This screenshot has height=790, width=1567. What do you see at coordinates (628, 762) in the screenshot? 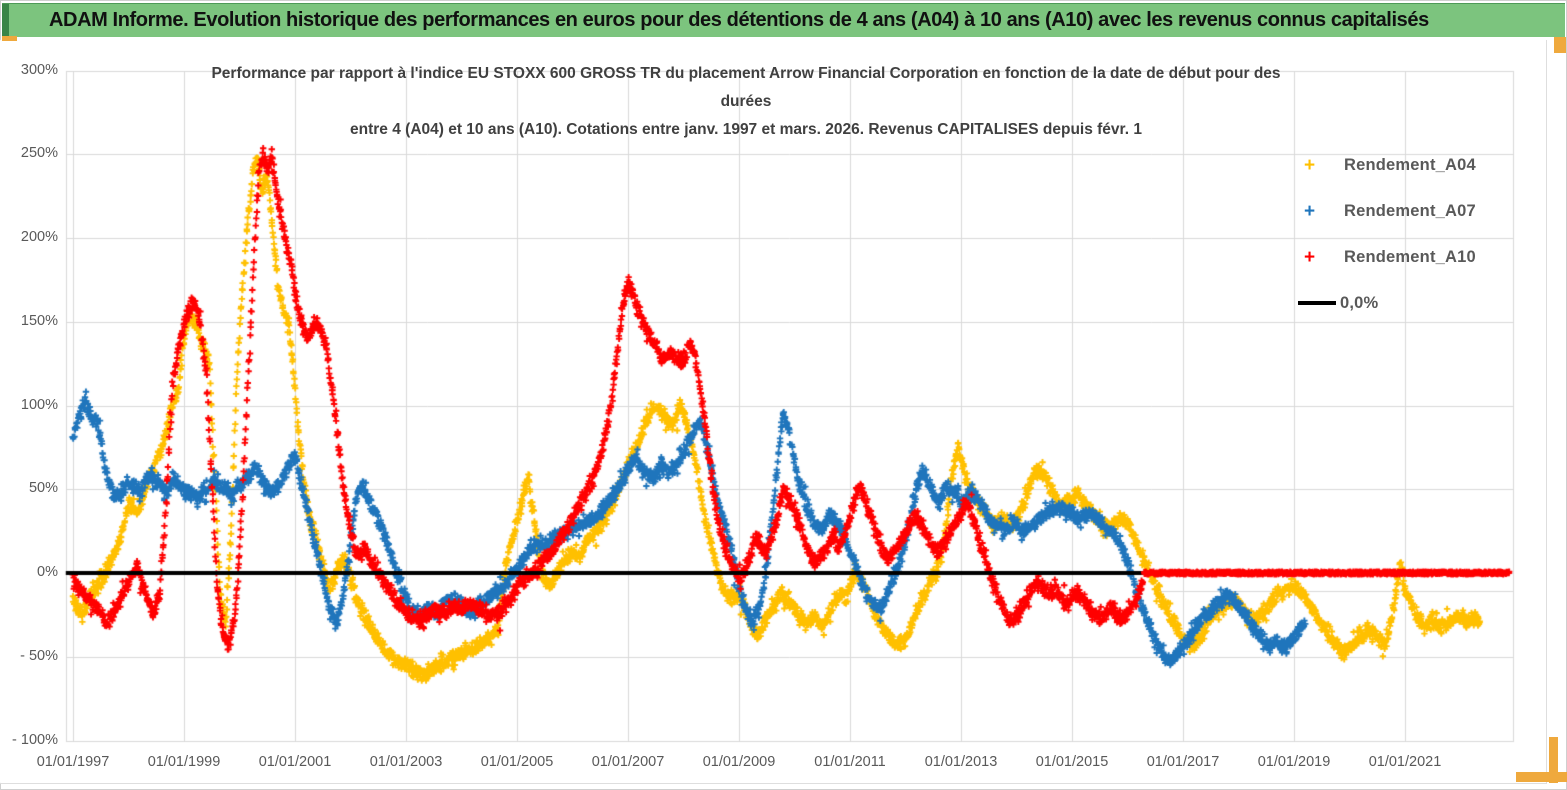
I see `x-tick-label: 01/01/2007` at bounding box center [628, 762].